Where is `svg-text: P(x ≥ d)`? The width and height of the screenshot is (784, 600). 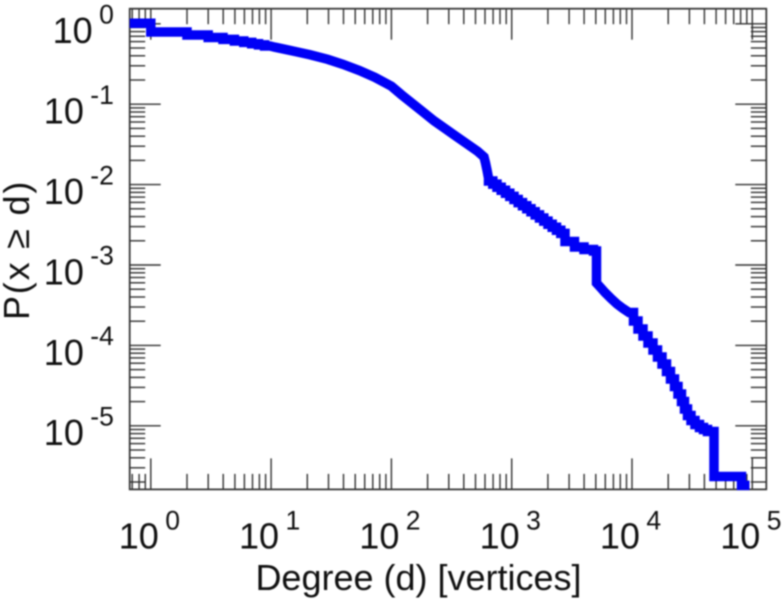
svg-text: P(x ≥ d) is located at coordinates (18, 250).